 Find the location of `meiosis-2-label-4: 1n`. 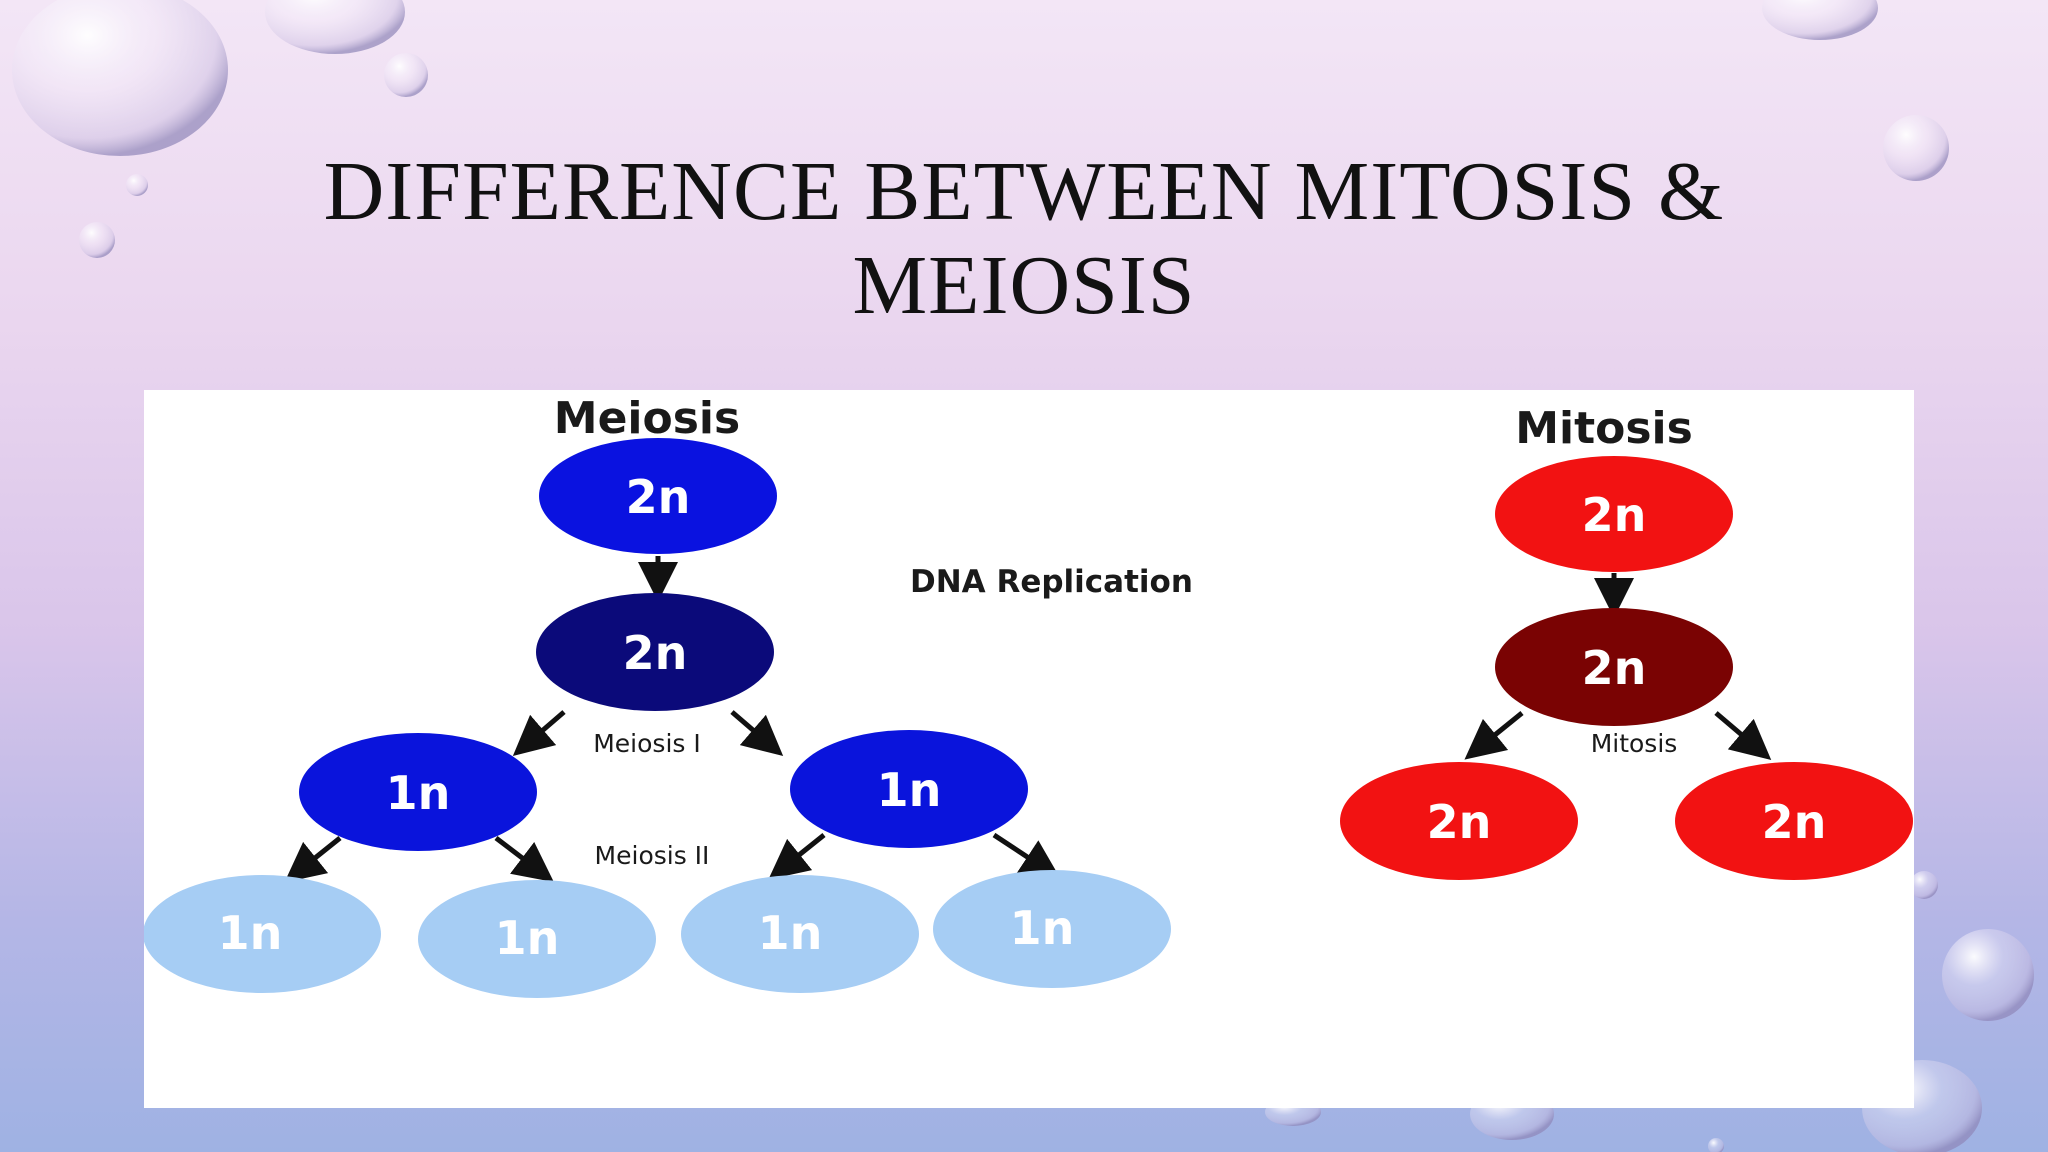

meiosis-2-label-4: 1n is located at coordinates (1042, 928).